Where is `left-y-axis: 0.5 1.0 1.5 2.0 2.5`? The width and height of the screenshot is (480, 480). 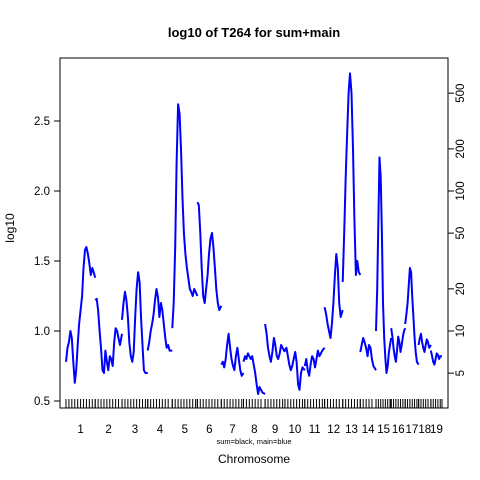 left-y-axis: 0.5 1.0 1.5 2.0 2.5 is located at coordinates (47, 262).